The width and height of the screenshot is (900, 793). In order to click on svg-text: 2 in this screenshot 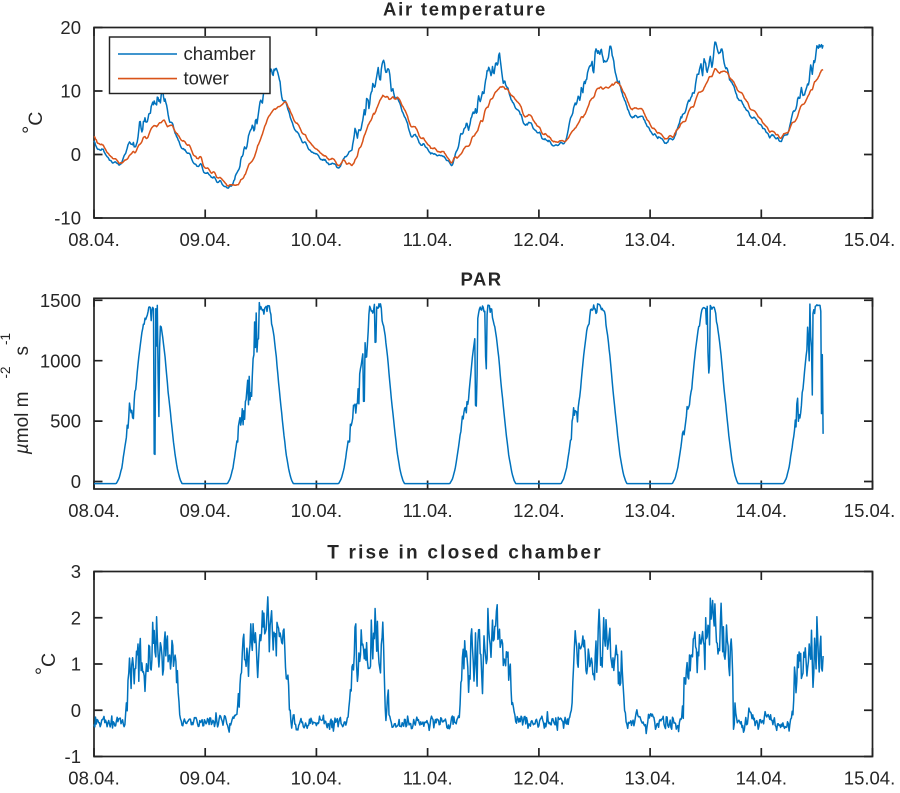, I will do `click(76, 617)`.